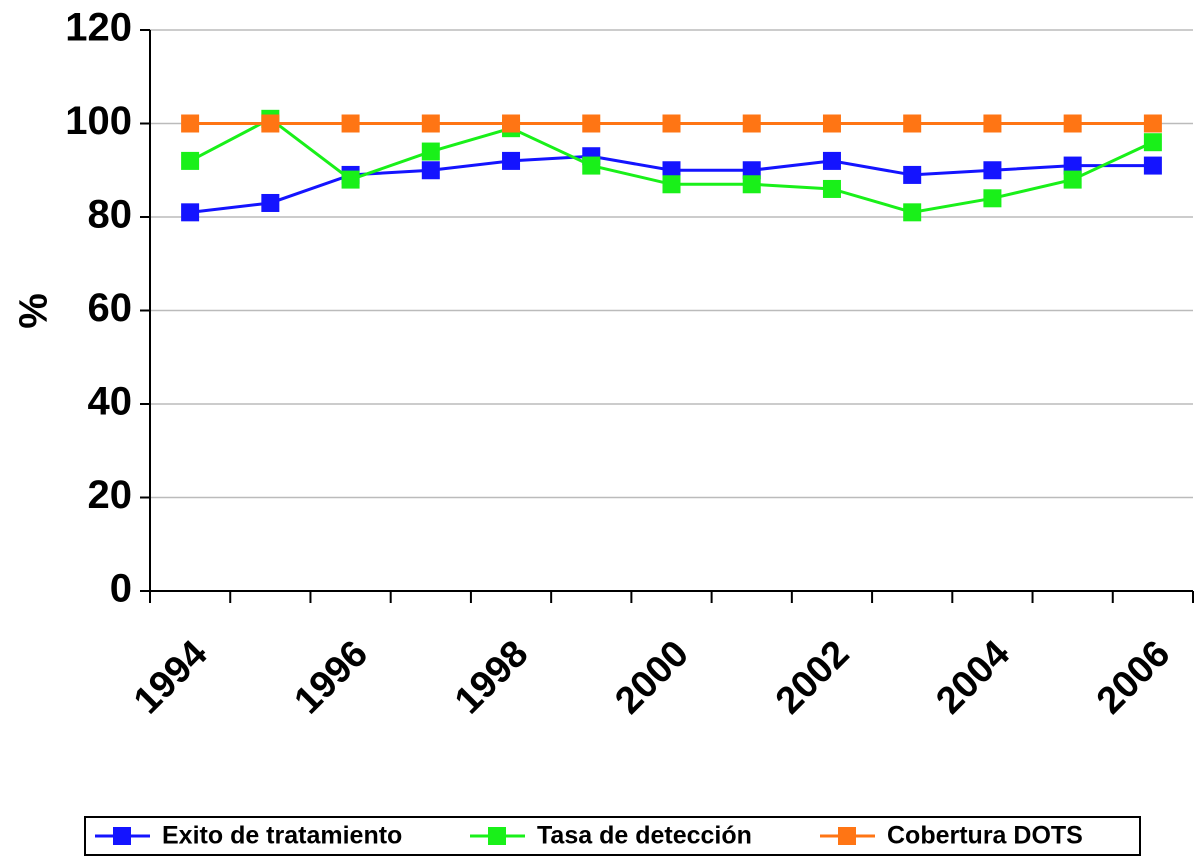 The width and height of the screenshot is (1195, 858). What do you see at coordinates (651, 677) in the screenshot?
I see `x-tick-label: 2000` at bounding box center [651, 677].